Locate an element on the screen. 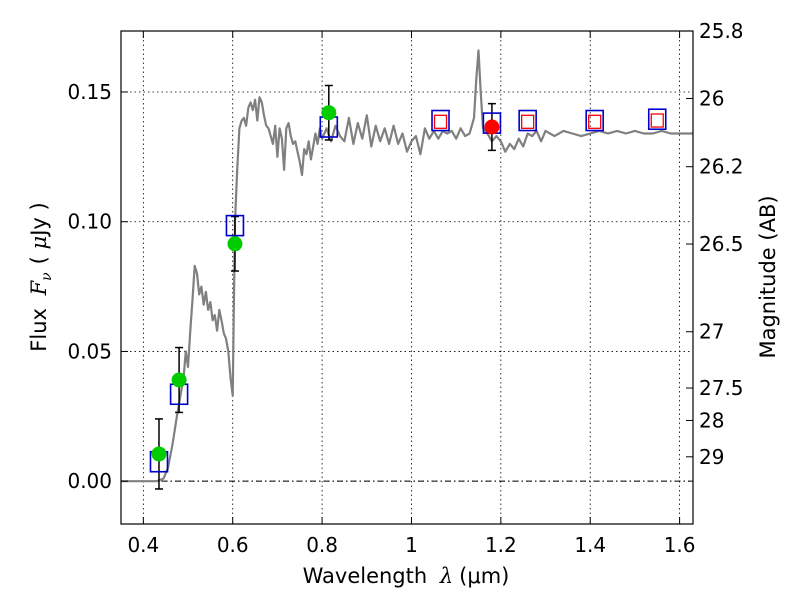 This screenshot has width=800, height=600. magnitude-tick-label: 26.5 is located at coordinates (721, 244).